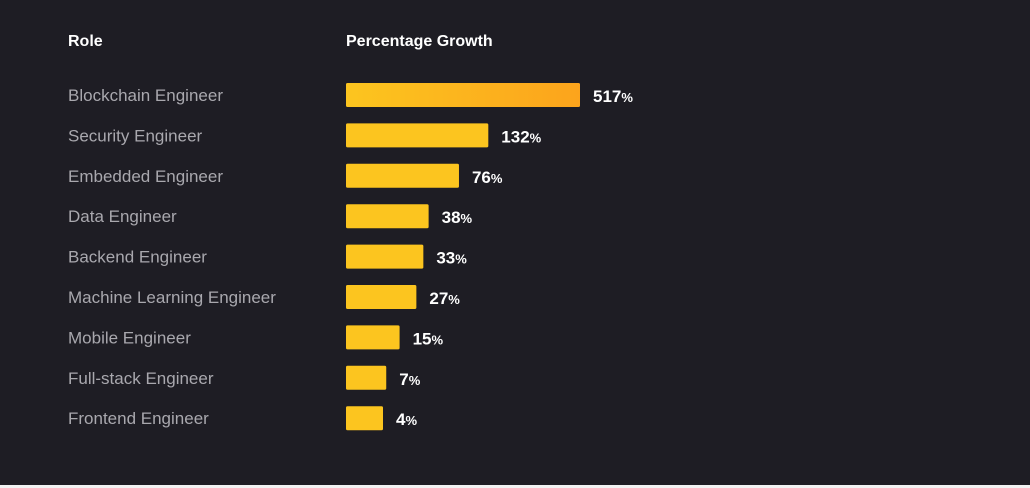  Describe the element at coordinates (607, 96) in the screenshot. I see `value-number: 517` at that location.